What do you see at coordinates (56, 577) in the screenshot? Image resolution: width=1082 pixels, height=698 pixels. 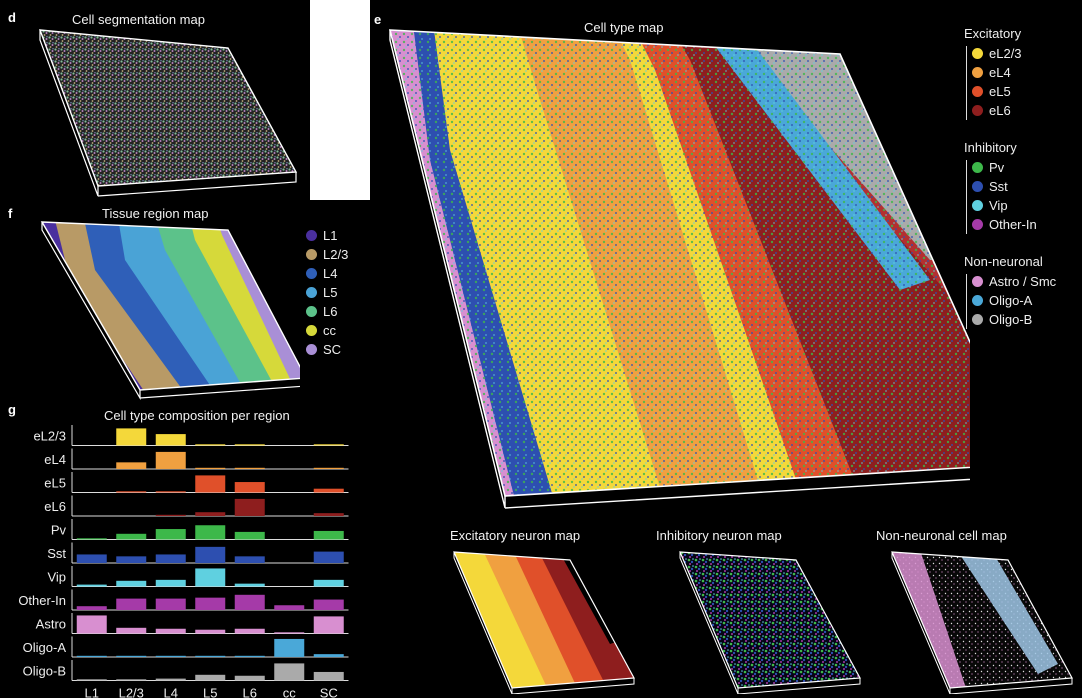 I see `row-label: Vip` at bounding box center [56, 577].